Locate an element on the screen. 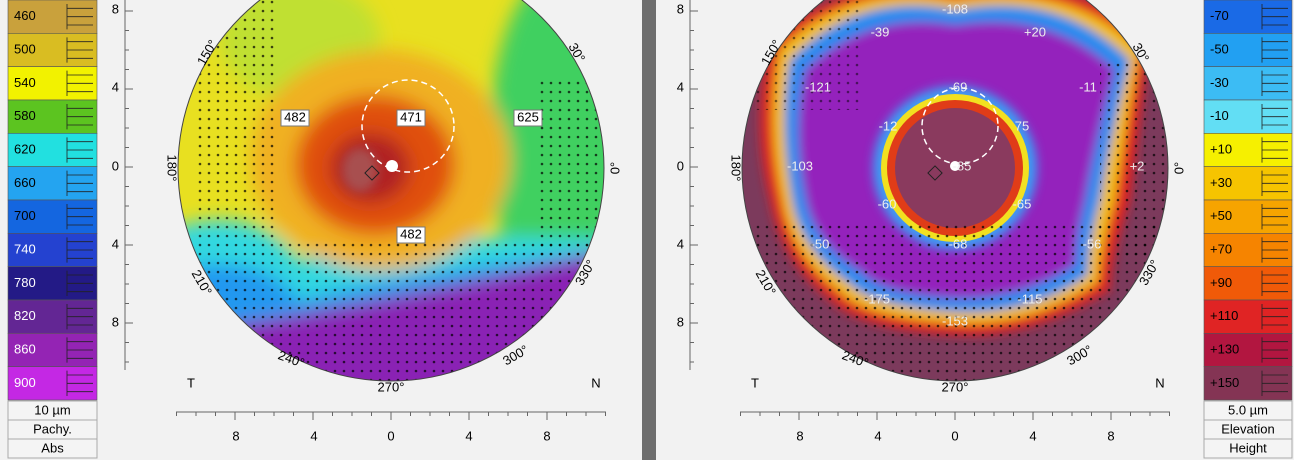 The width and height of the screenshot is (1294, 465). map-value: -85 is located at coordinates (962, 165).